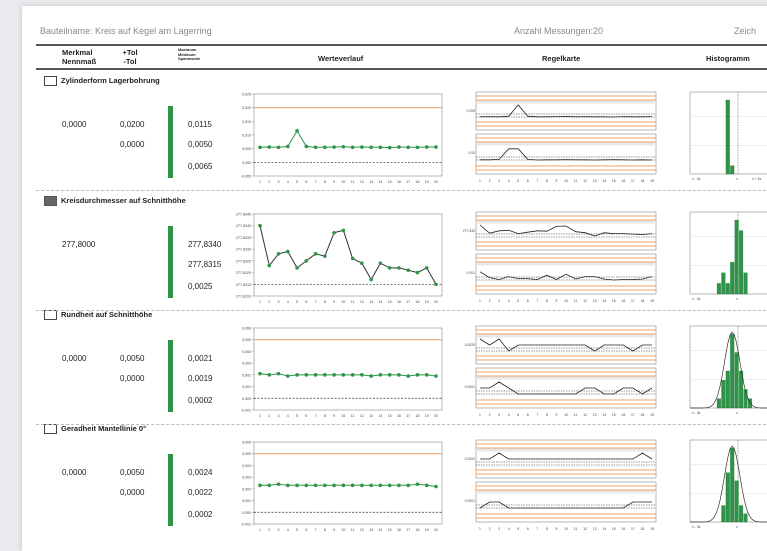  What do you see at coordinates (401, 310) in the screenshot?
I see `section-separator` at bounding box center [401, 310].